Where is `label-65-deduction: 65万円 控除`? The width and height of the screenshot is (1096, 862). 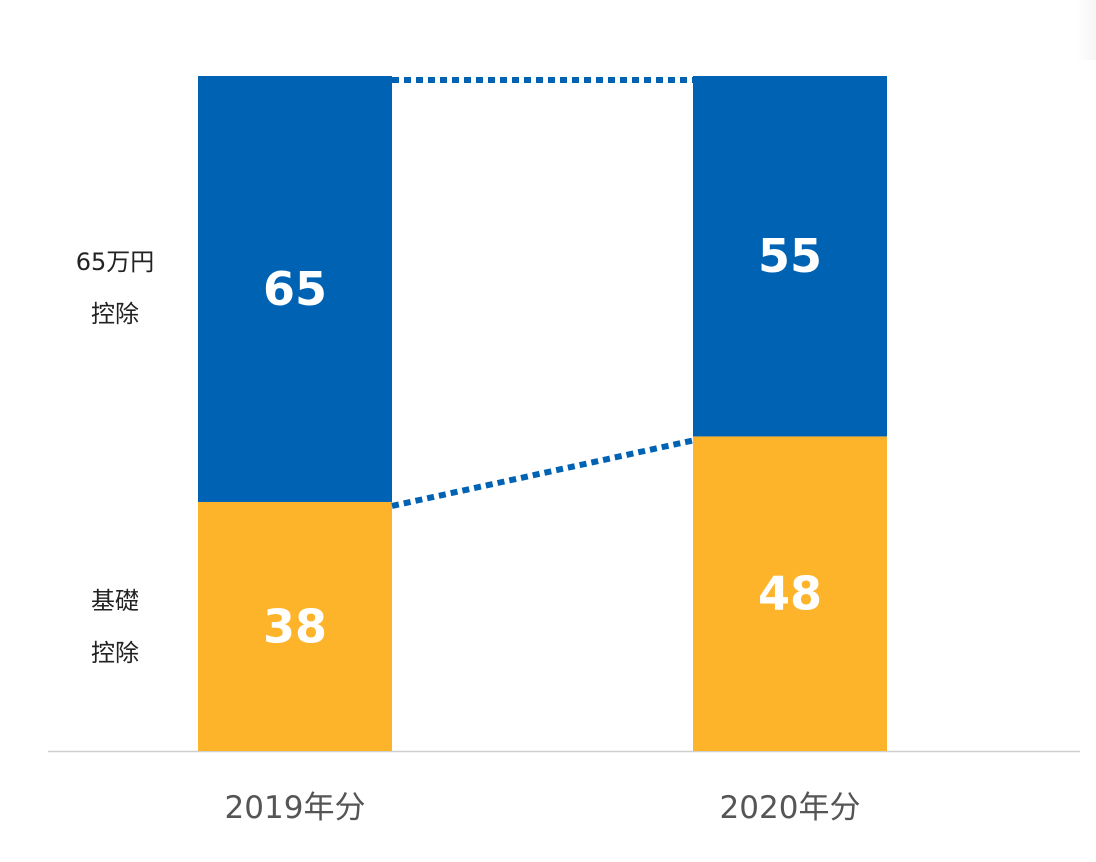 label-65-deduction: 65万円 控除 is located at coordinates (115, 288).